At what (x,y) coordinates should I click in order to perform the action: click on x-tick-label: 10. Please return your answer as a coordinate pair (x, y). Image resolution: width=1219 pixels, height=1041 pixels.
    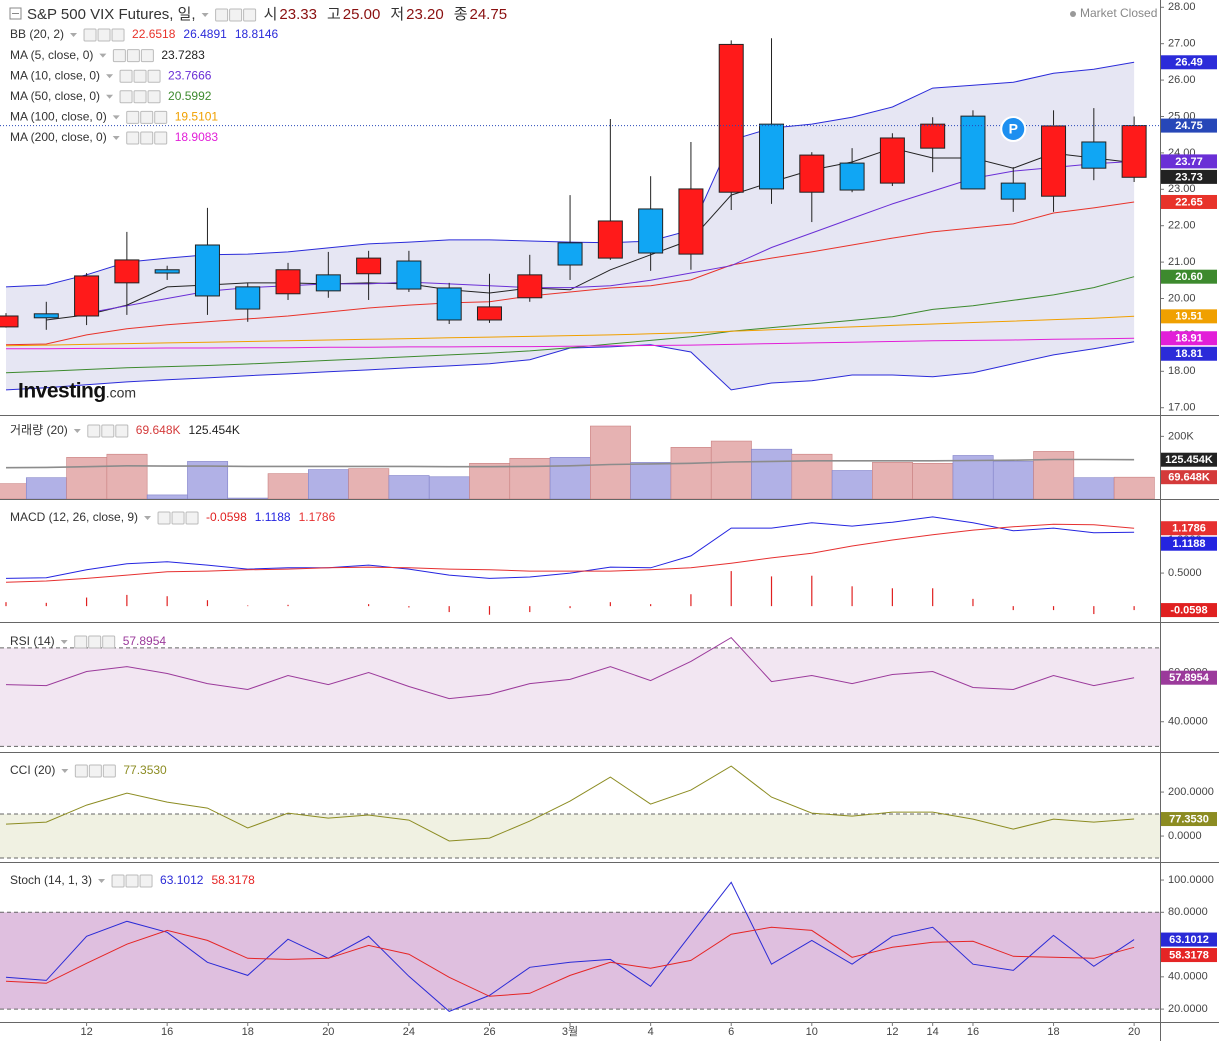
    Looking at the image, I should click on (812, 1032).